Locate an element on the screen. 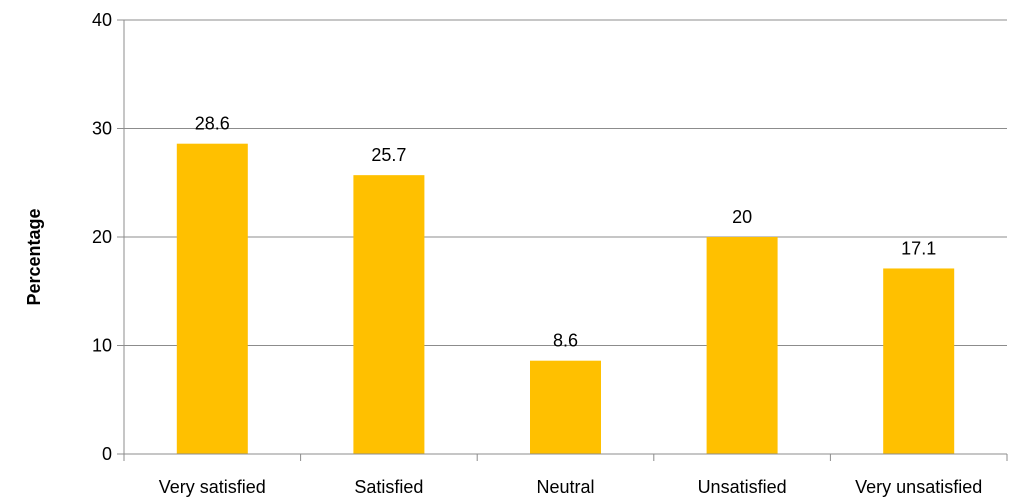 This screenshot has width=1011, height=503. x-tick-label: Very unsatisfied is located at coordinates (918, 487).